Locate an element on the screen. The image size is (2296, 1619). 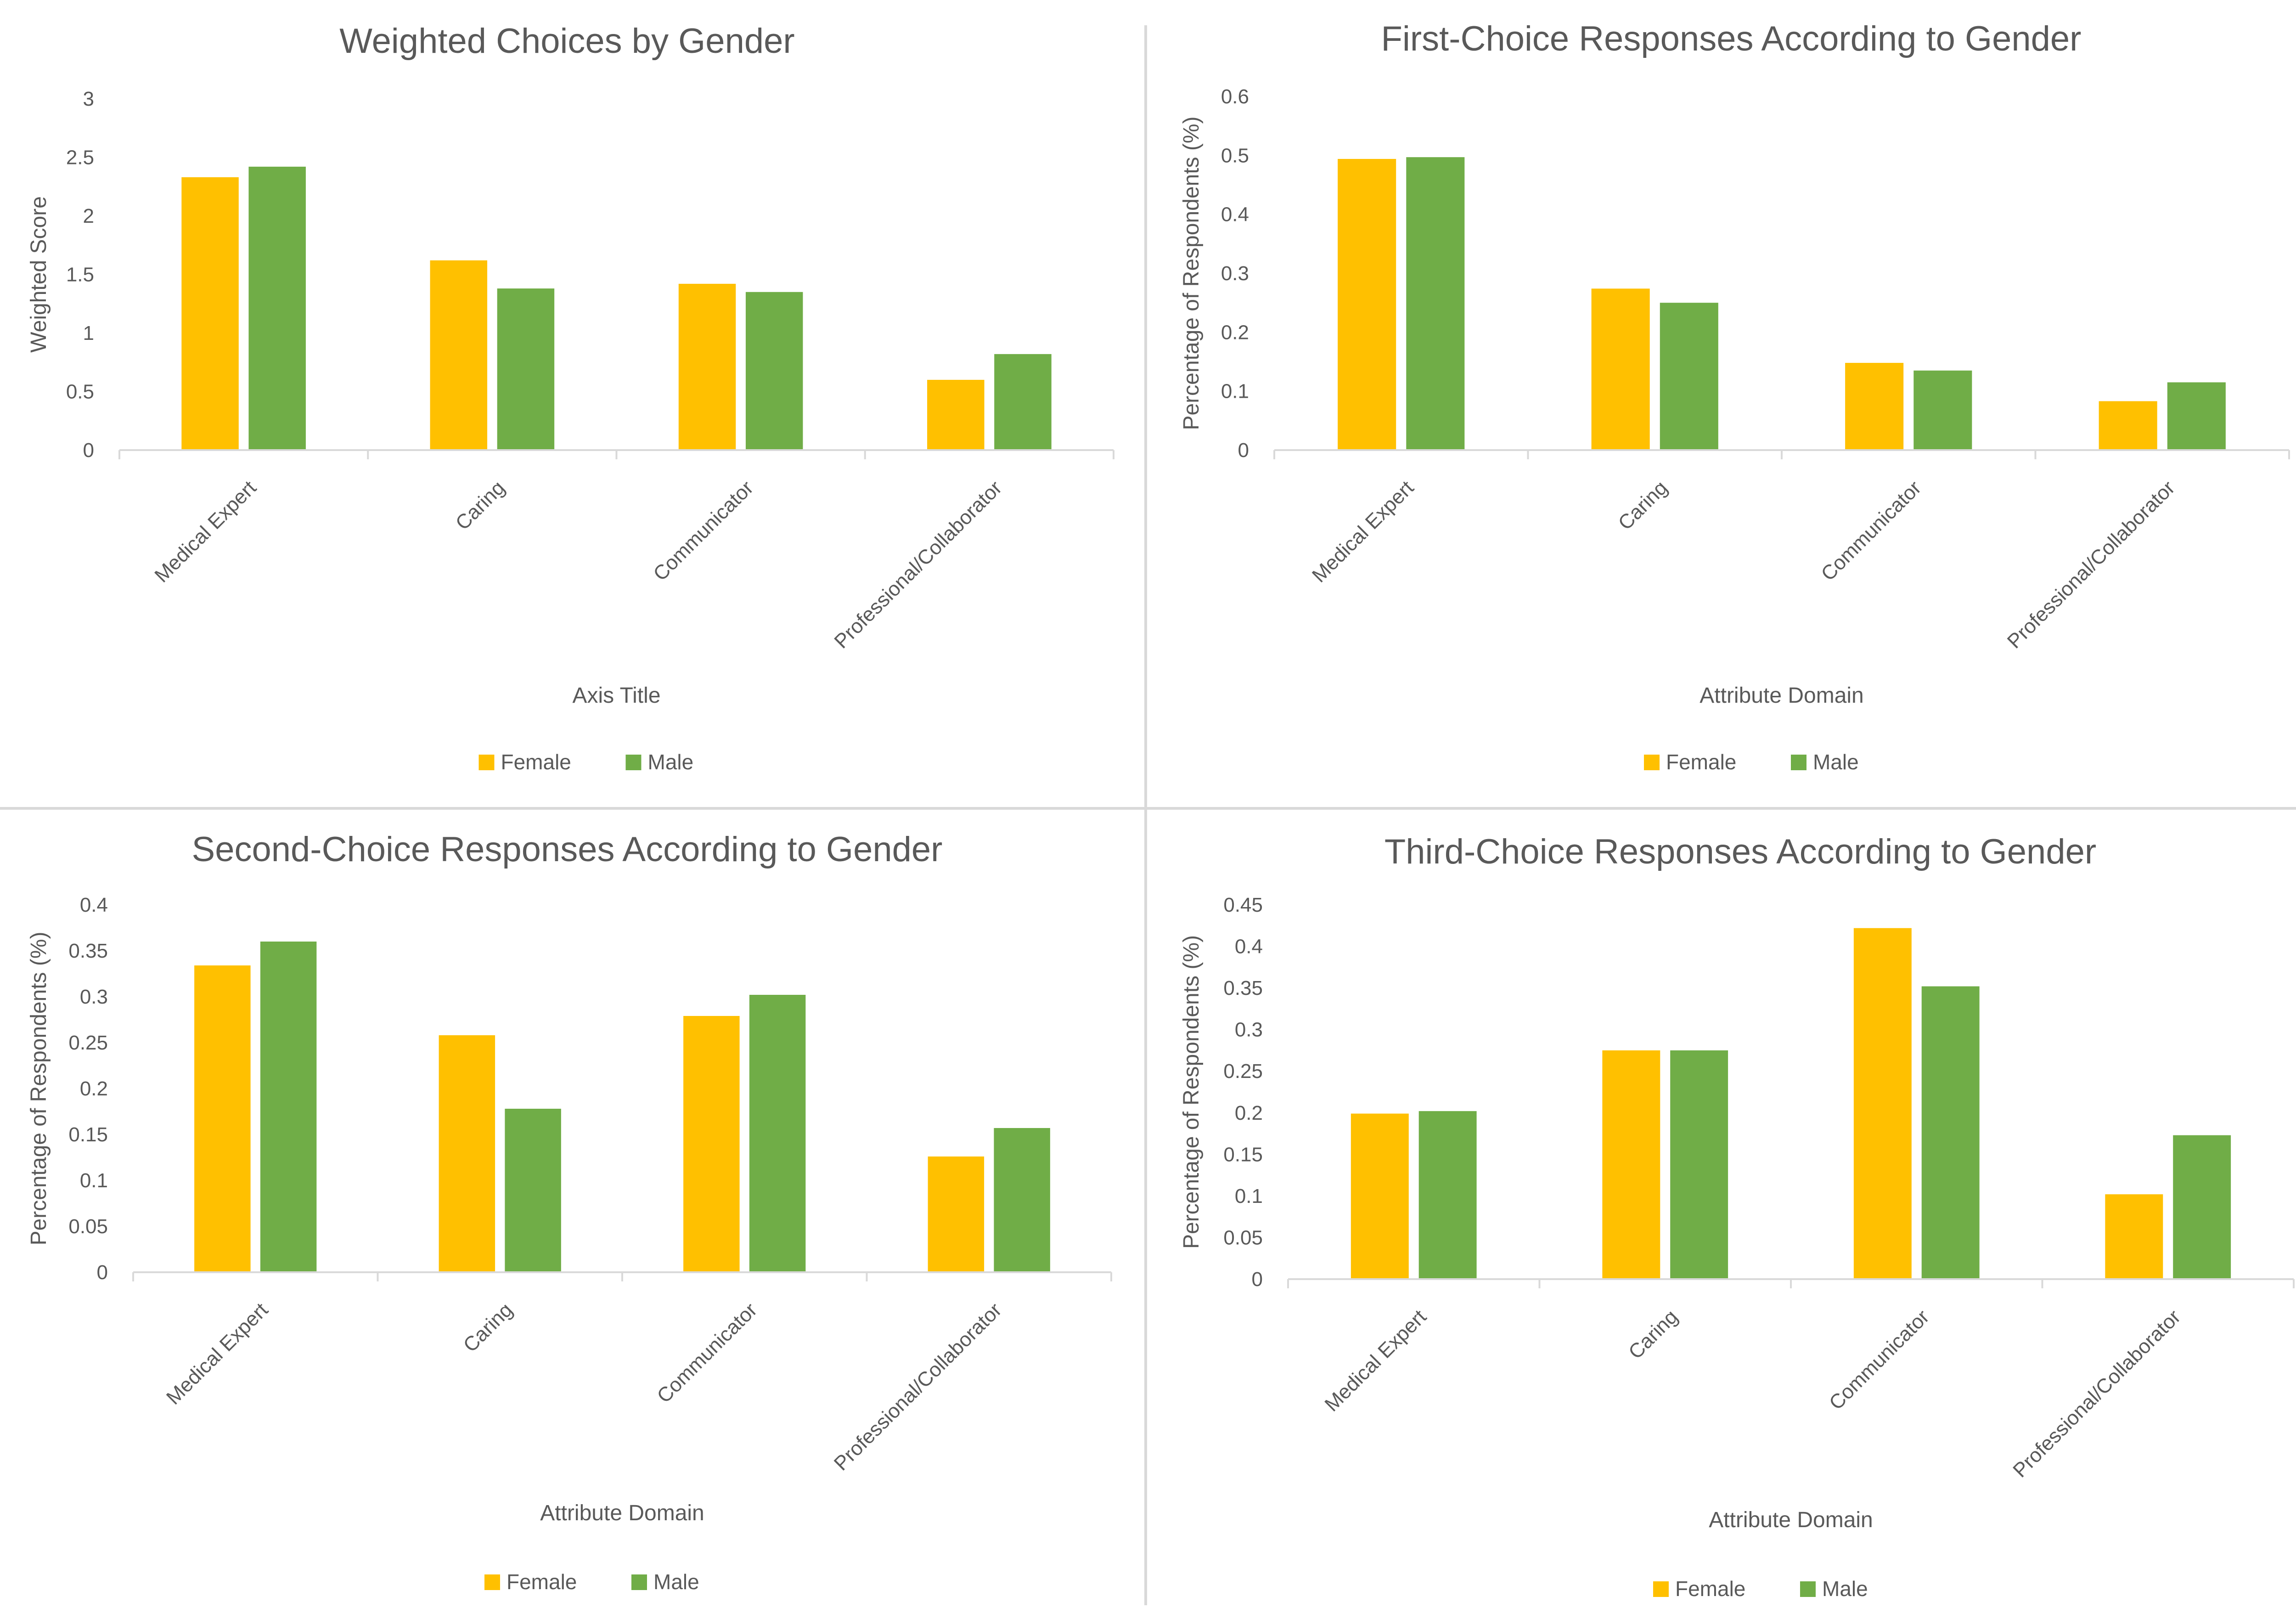
chart-4-category-label: Medical Expert is located at coordinates (1375, 1361).